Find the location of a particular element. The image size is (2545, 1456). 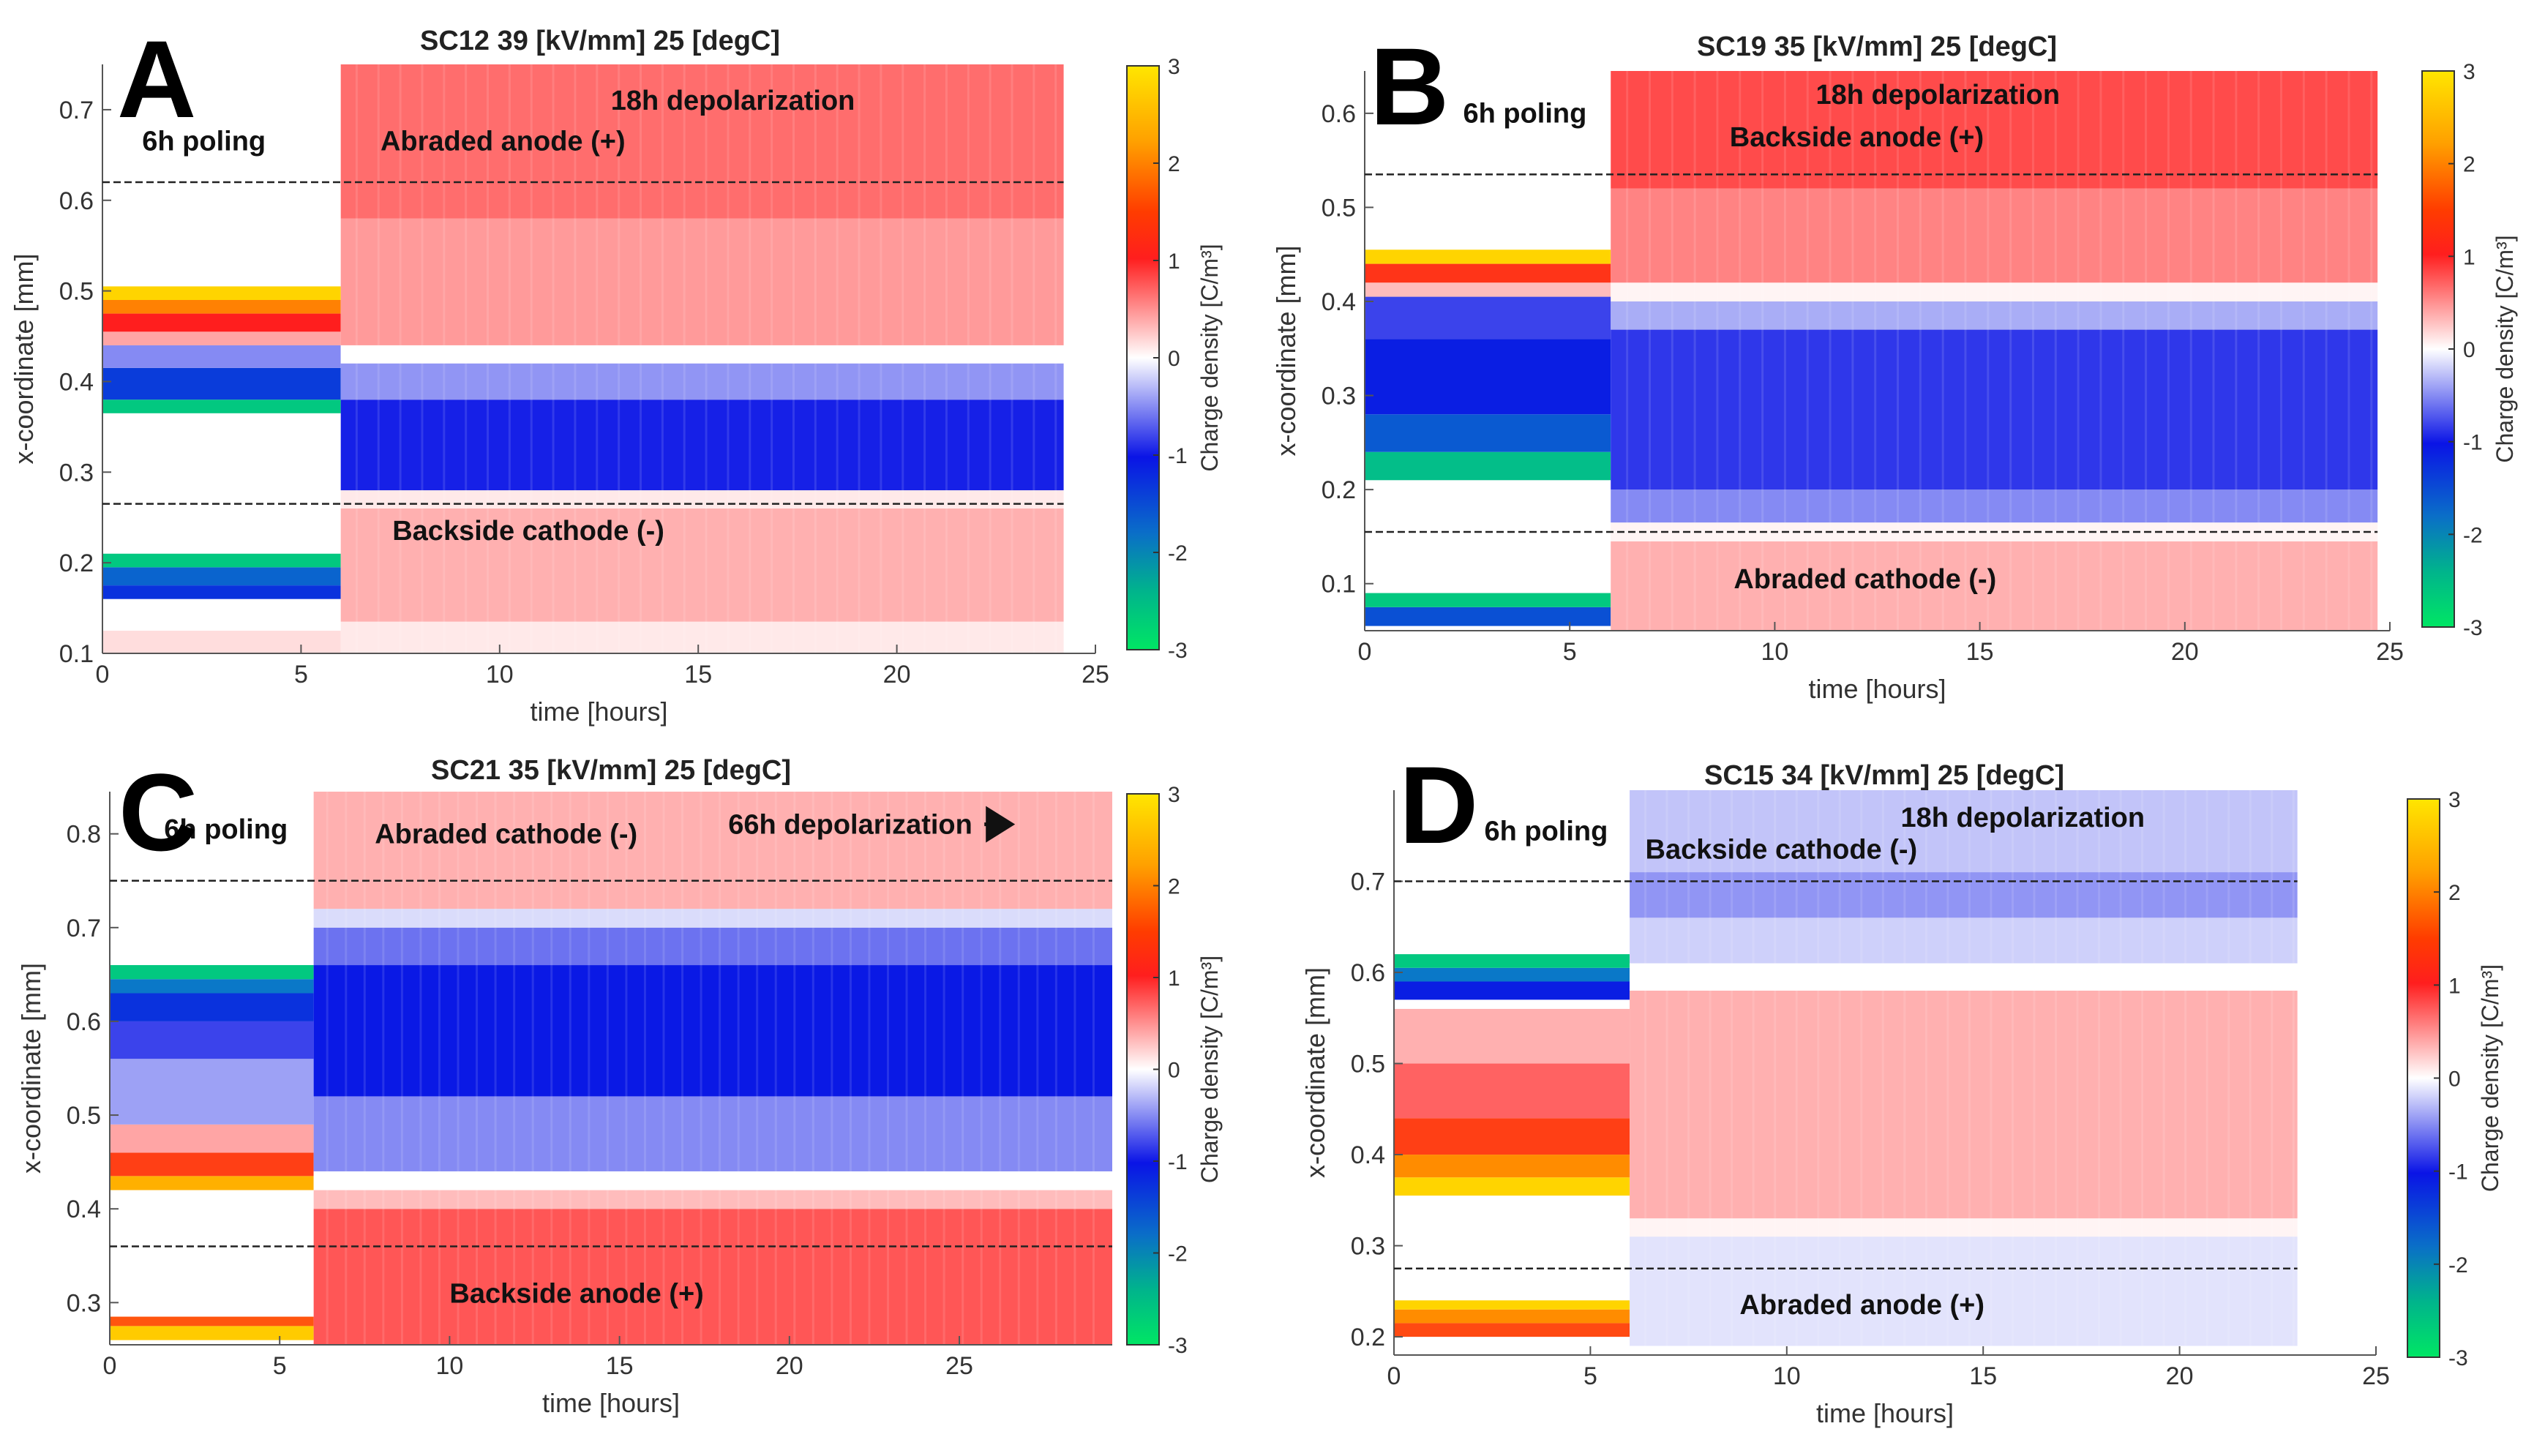

y-tick-label: 0.7 is located at coordinates (84, 928).